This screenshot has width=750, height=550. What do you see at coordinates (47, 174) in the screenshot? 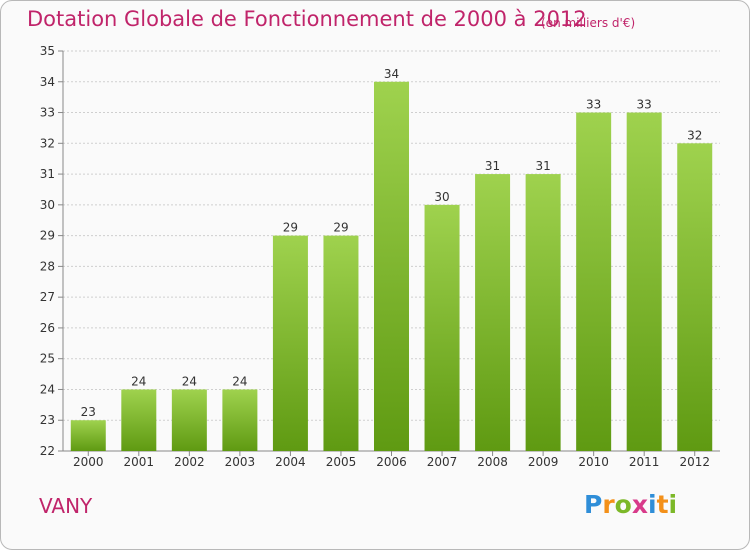
I see `y-tick-label: 31` at bounding box center [47, 174].